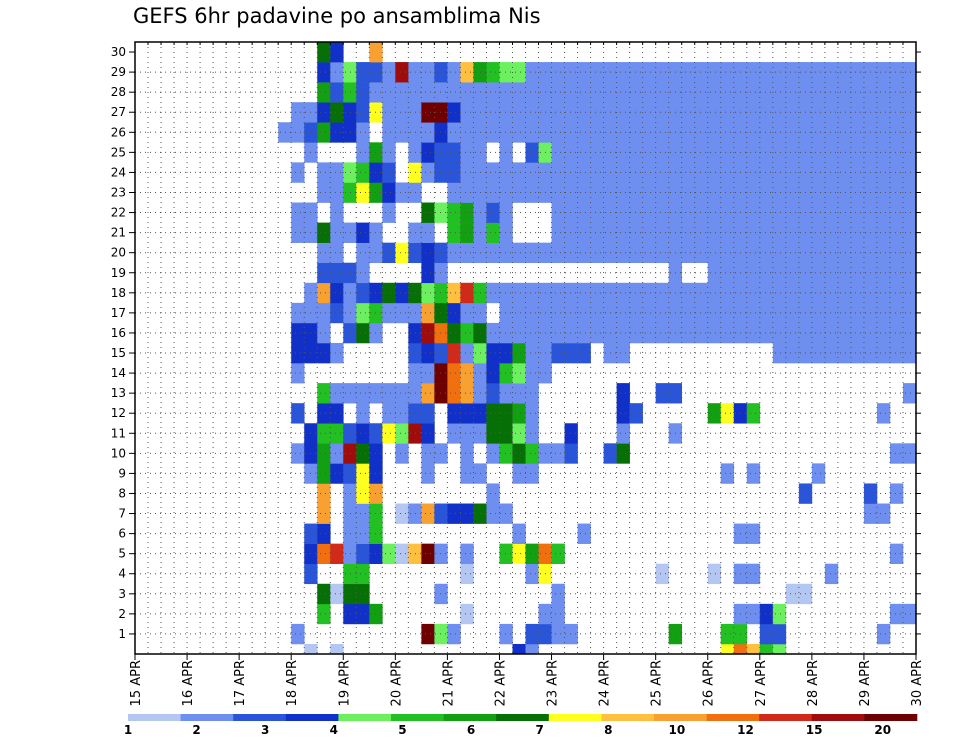 The image size is (960, 742). I want to click on y-tick-label: 27, so click(118, 112).